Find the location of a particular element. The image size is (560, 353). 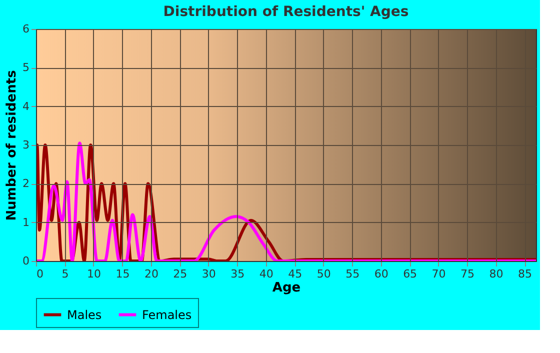

x-tick-label: 75 is located at coordinates (467, 274).